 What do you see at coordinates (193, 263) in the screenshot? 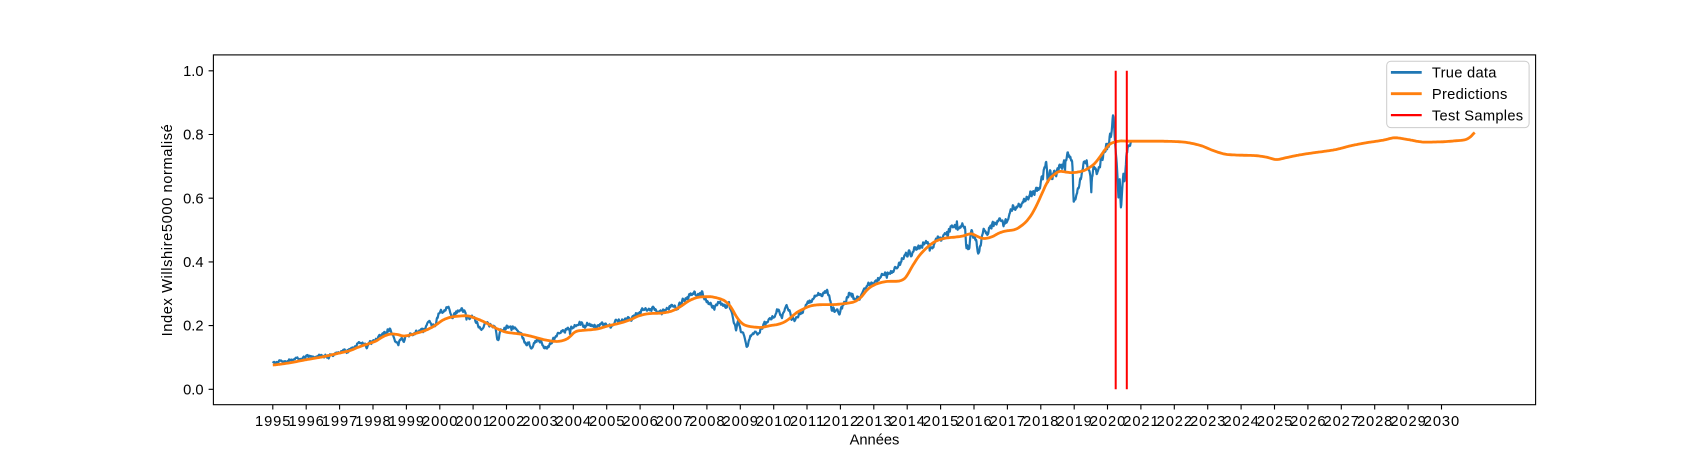
I see `svg-text: 0.4` at bounding box center [193, 263].